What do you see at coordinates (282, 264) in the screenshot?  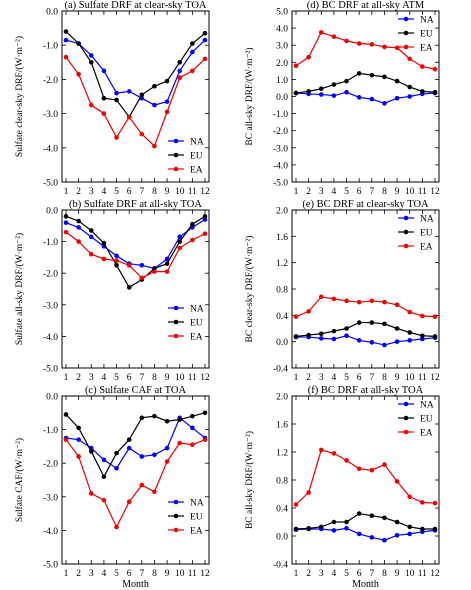 I see `y-tick-label: 1.2` at bounding box center [282, 264].